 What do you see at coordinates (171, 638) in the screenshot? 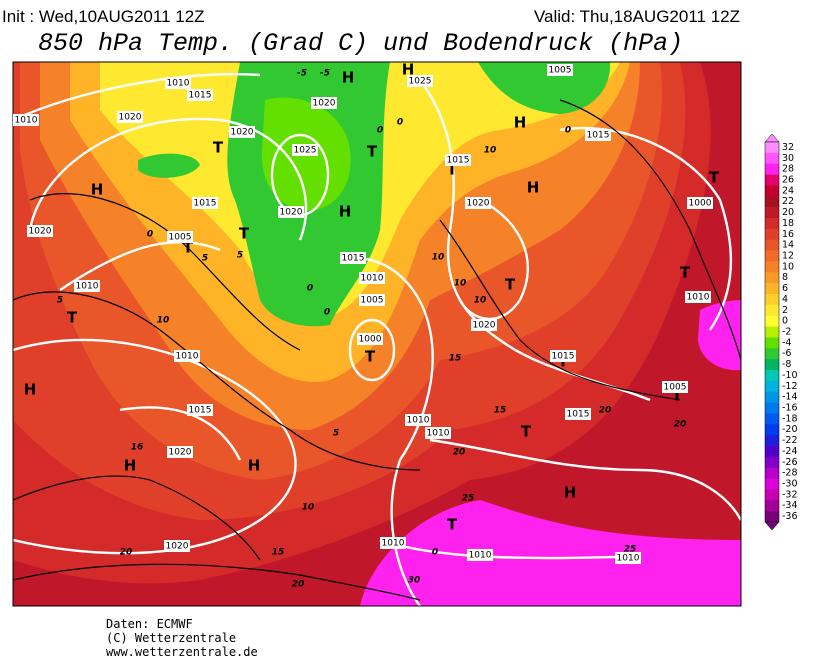
I see `copyright: (C) Wetterzentrale` at bounding box center [171, 638].